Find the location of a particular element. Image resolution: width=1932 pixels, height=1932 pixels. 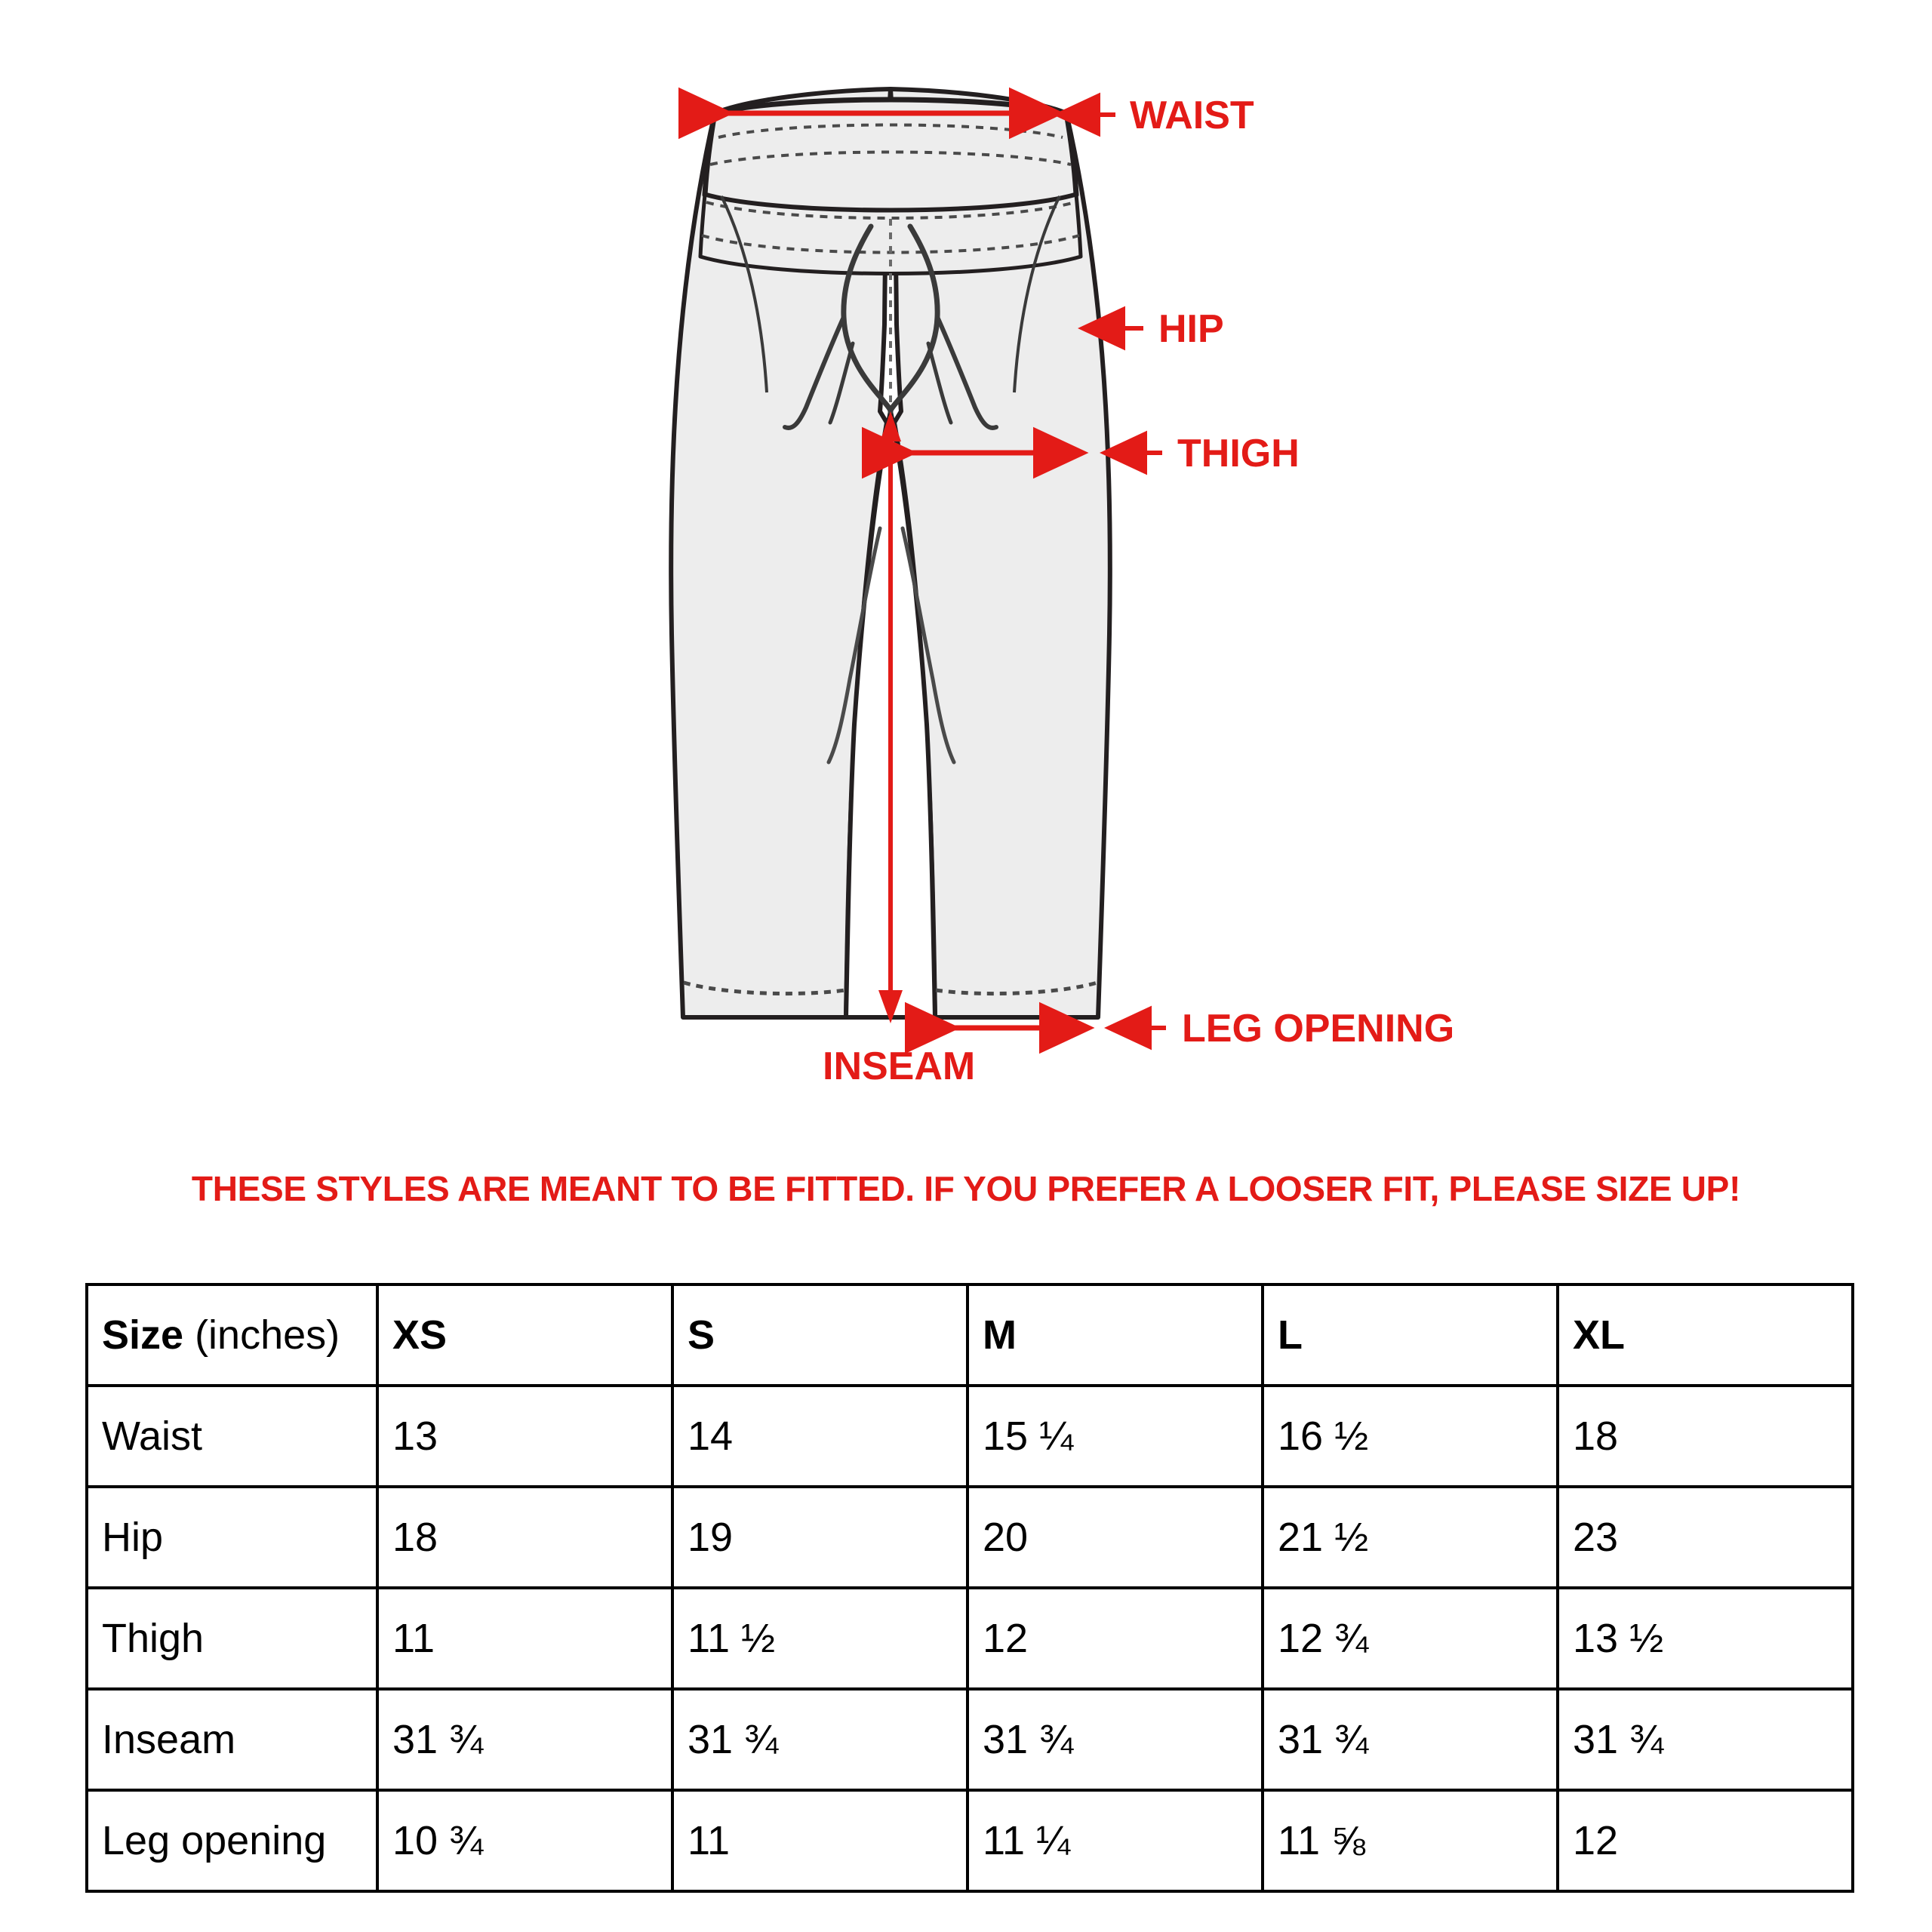

label-thigh: THIGH is located at coordinates (1238, 453).